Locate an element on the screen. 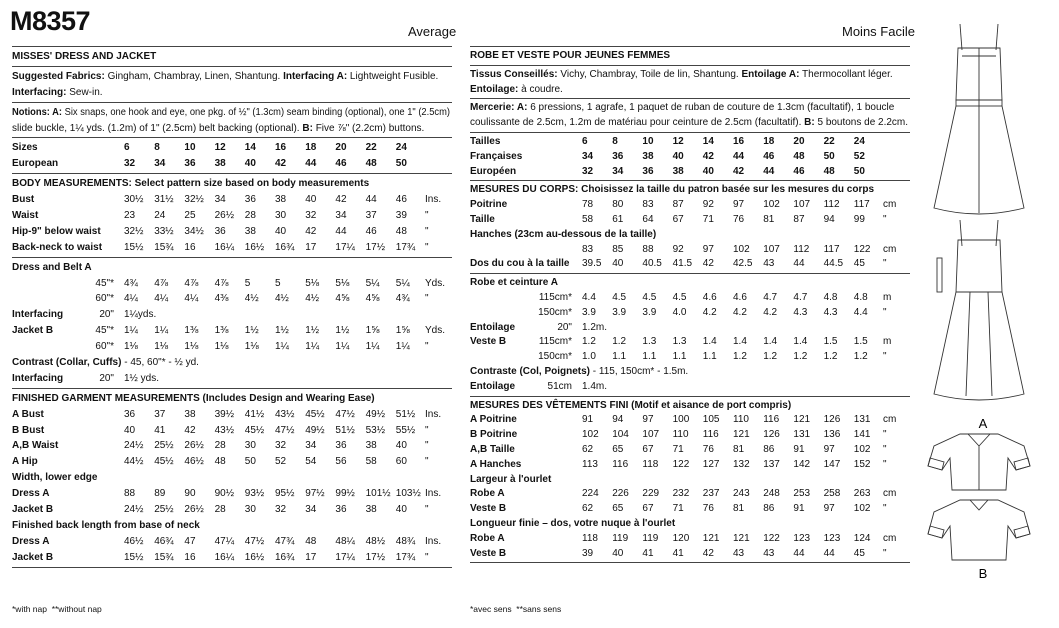  line: Dress and Belt A is located at coordinates (232, 268).